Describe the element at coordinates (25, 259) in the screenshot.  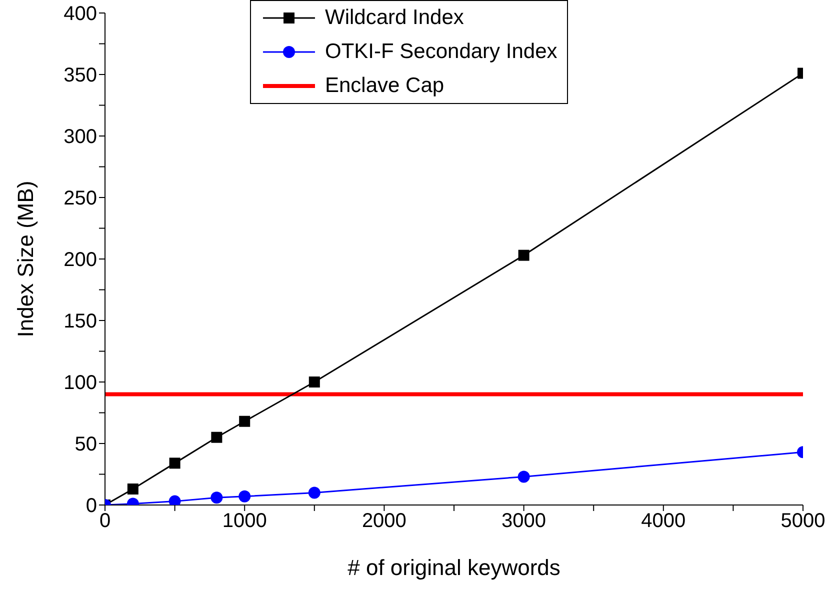
I see `y-axis-title: Index Size (MB)` at that location.